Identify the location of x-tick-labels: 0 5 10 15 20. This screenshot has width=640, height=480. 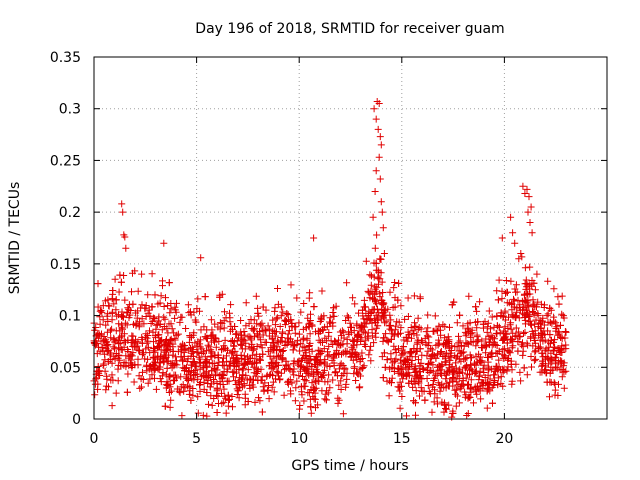
(302, 439).